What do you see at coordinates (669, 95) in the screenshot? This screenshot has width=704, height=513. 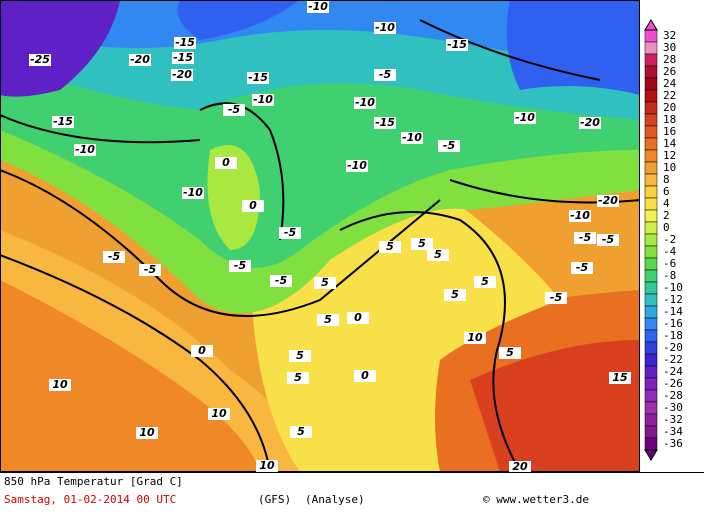 I see `colorbar-label: 22` at bounding box center [669, 95].